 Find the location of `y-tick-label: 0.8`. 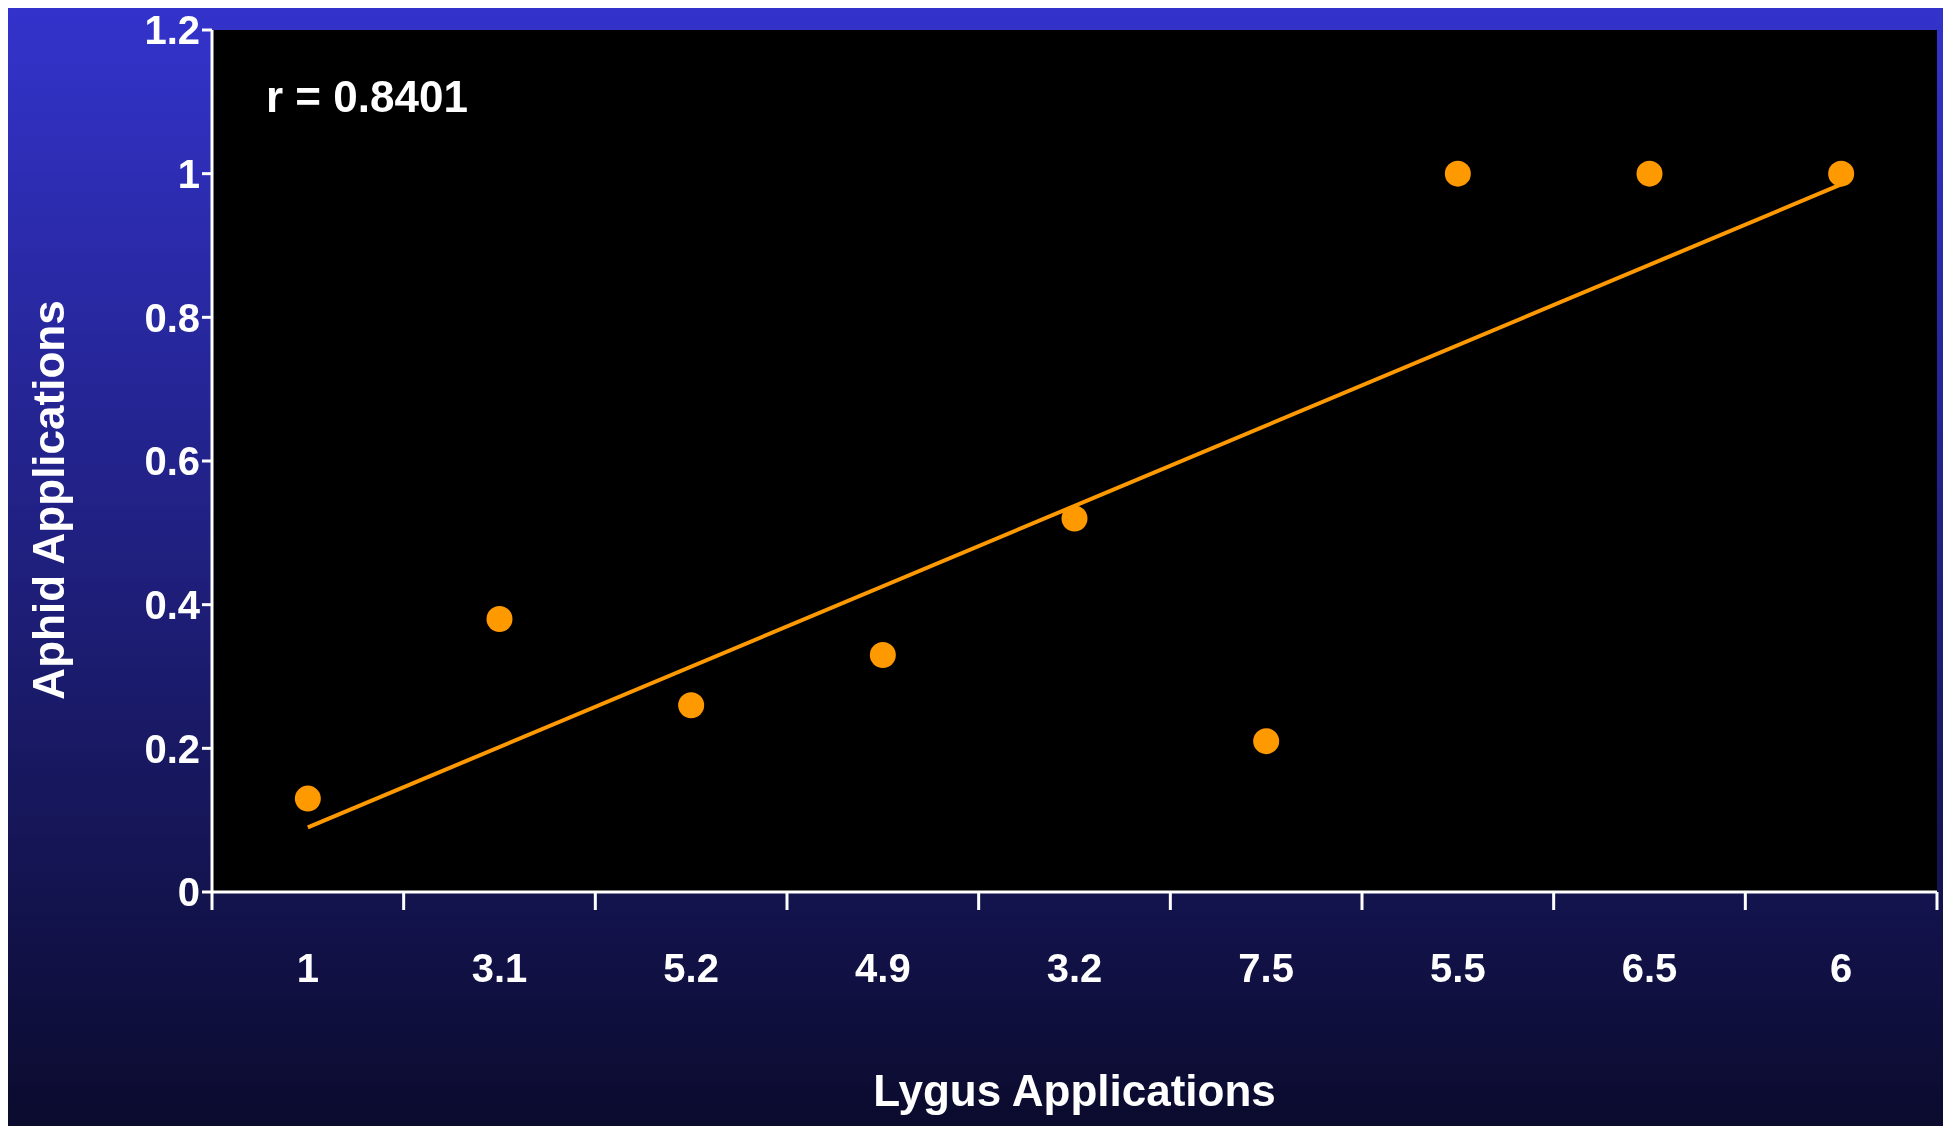

y-tick-label: 0.8 is located at coordinates (172, 317).